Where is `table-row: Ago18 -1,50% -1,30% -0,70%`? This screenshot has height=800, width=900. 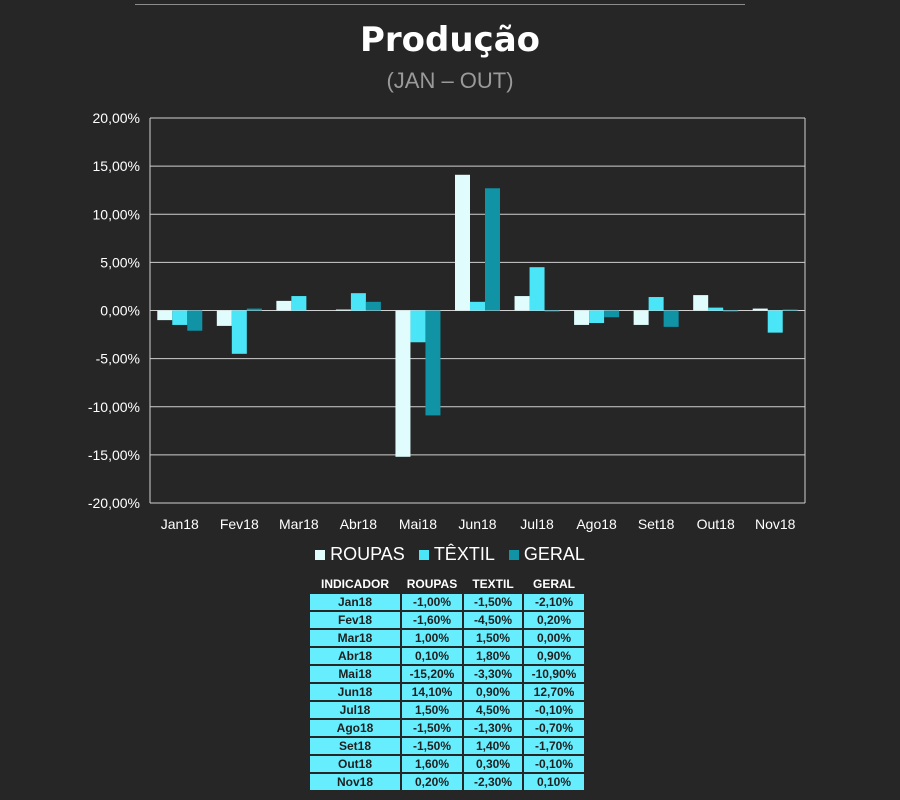
table-row: Ago18 -1,50% -1,30% -0,70% is located at coordinates (447, 728).